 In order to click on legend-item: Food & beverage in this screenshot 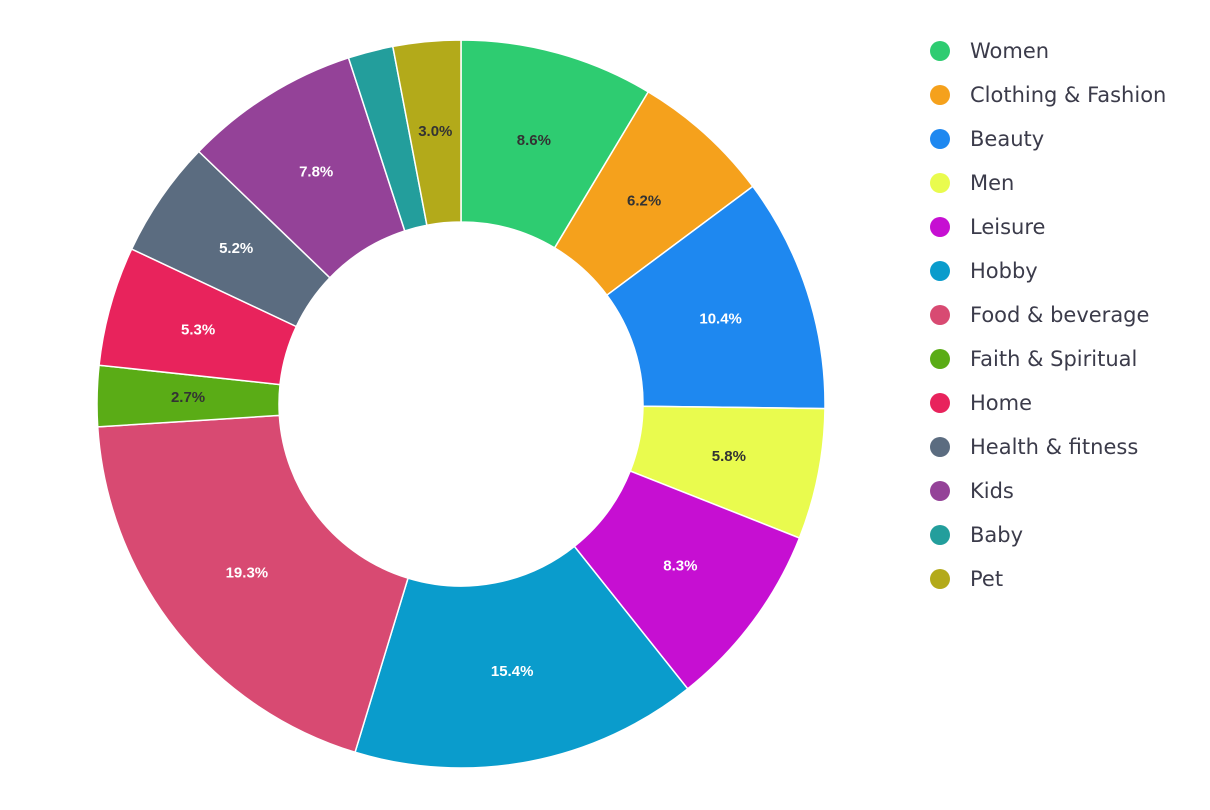, I will do `click(1048, 315)`.